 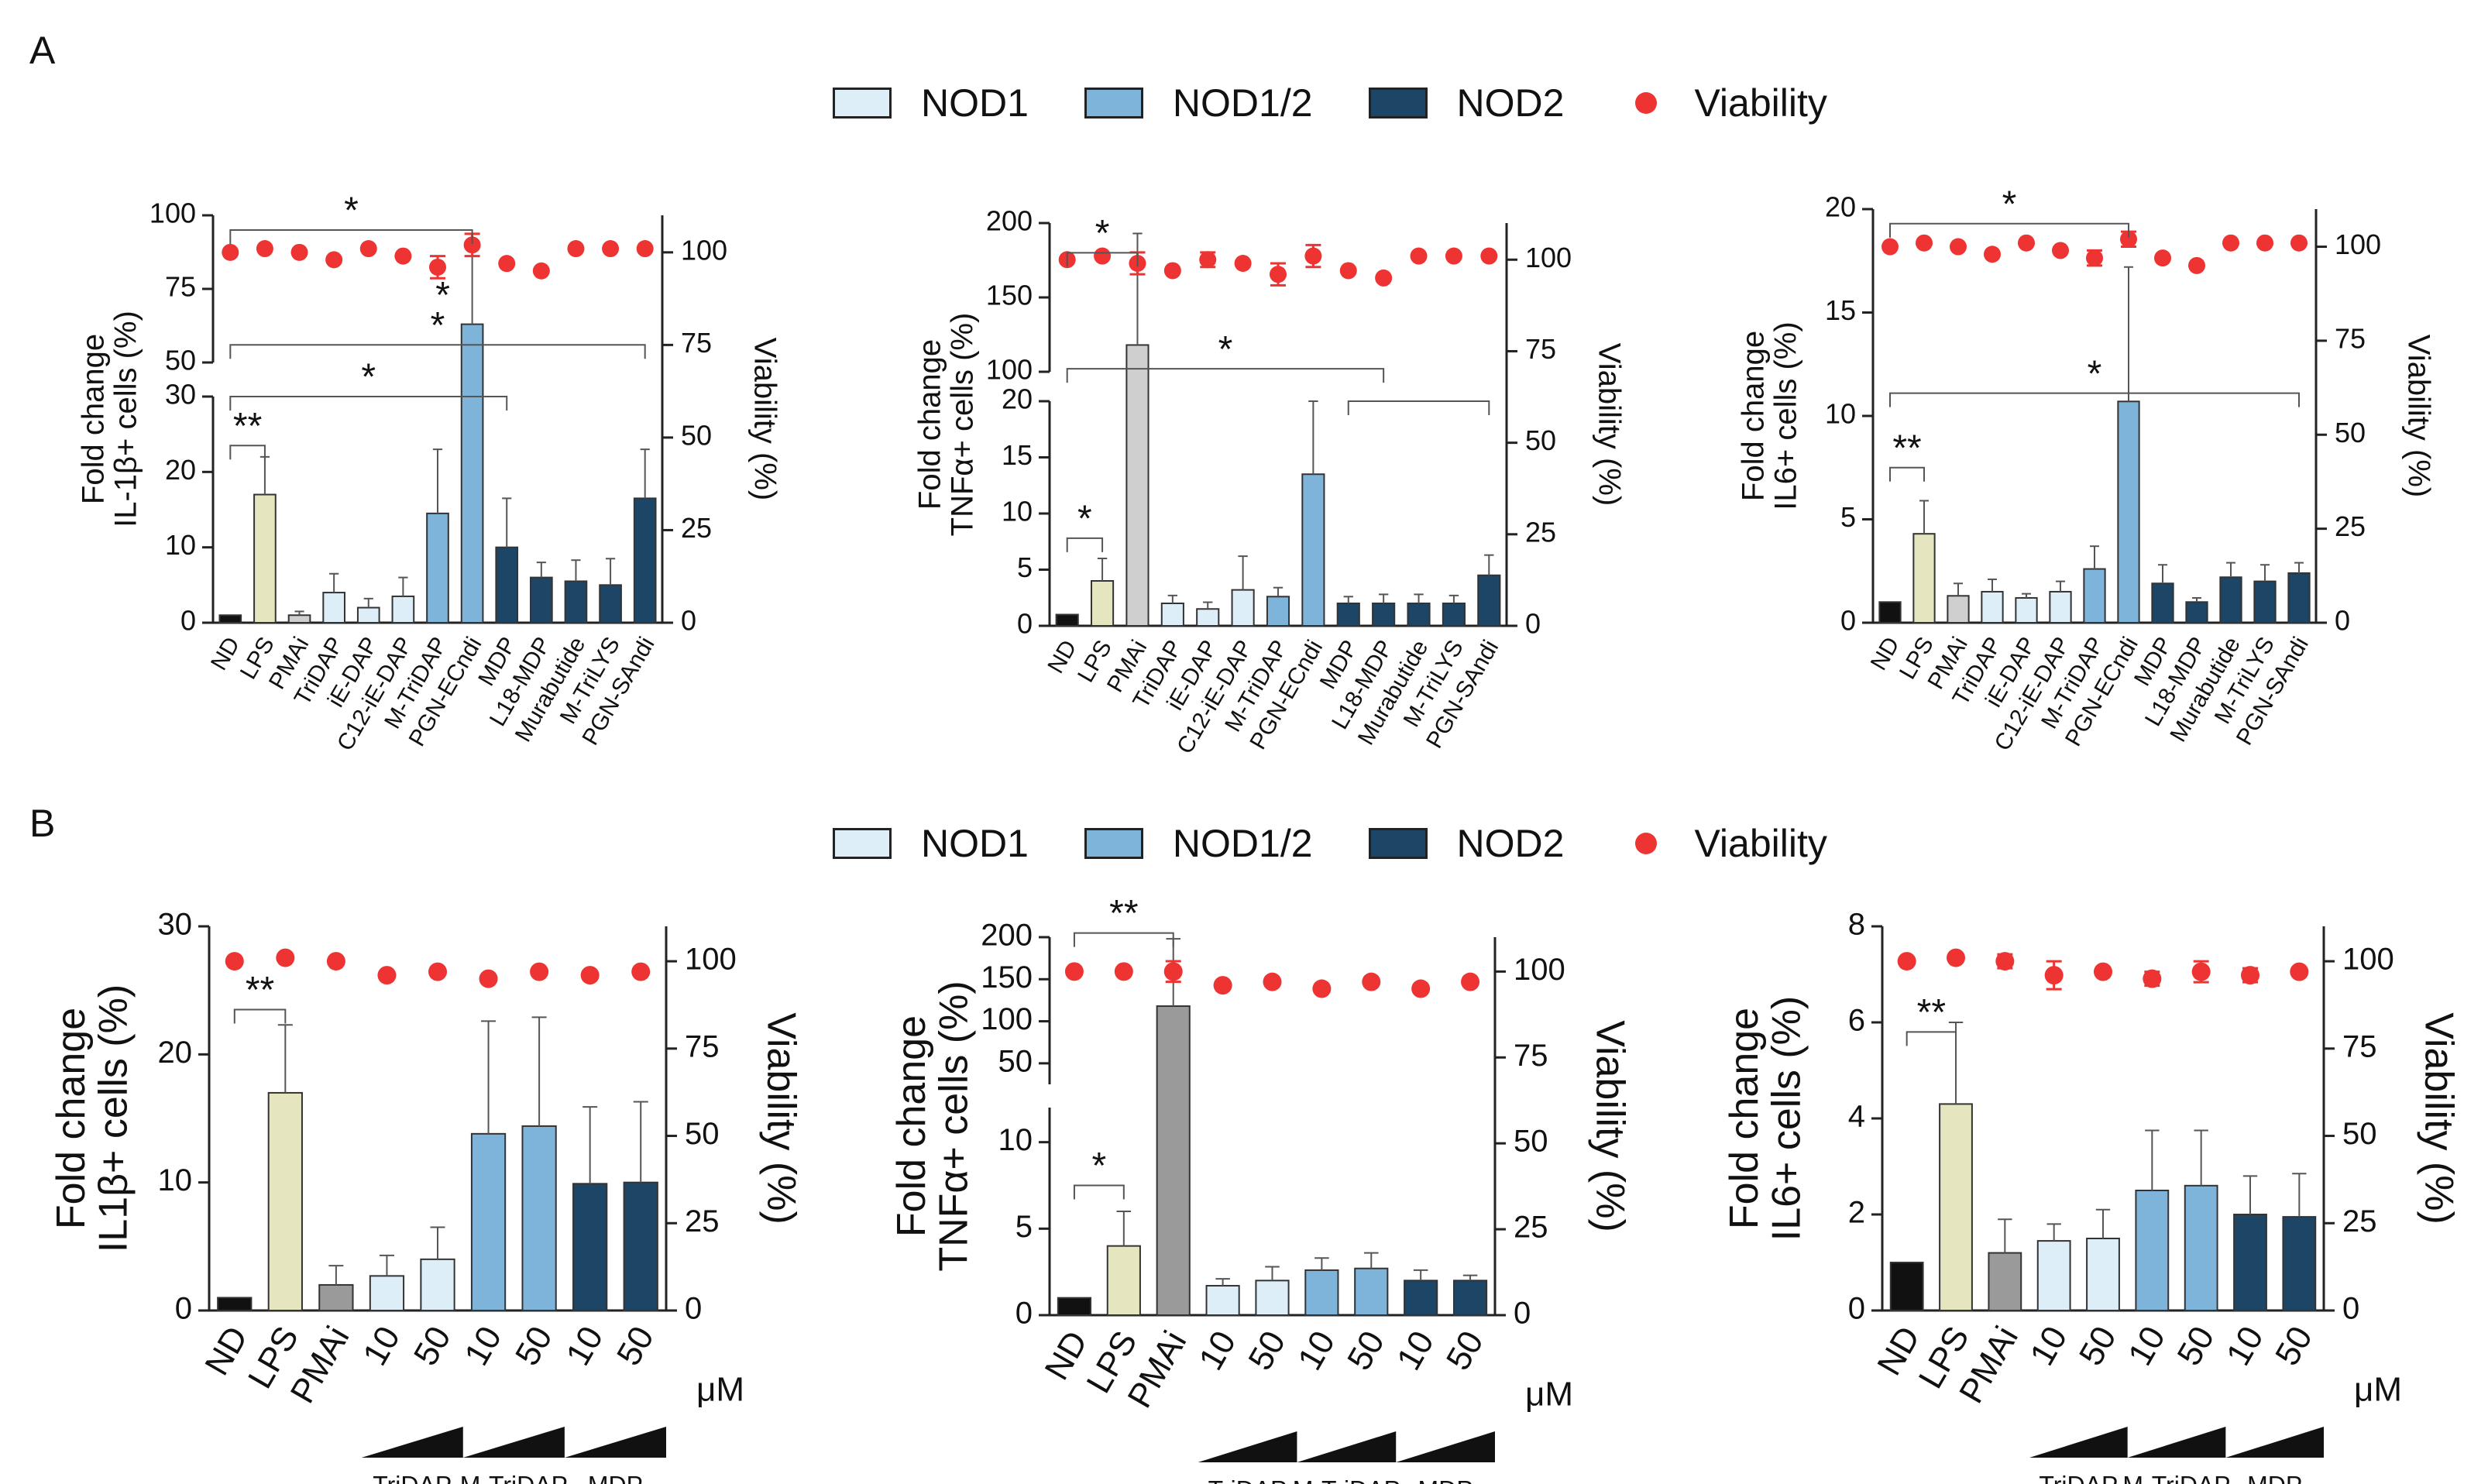 I want to click on y2-tick-label: 100, so click(x=1549, y=257).